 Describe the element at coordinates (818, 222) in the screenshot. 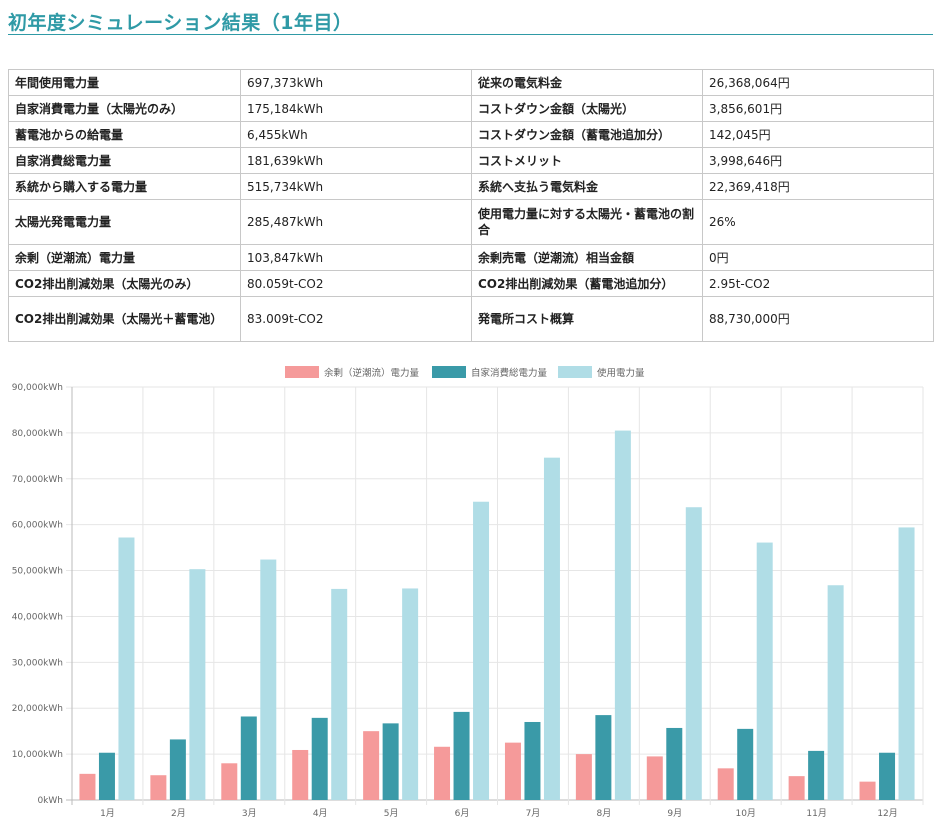

I see `summary-value: 26%` at that location.